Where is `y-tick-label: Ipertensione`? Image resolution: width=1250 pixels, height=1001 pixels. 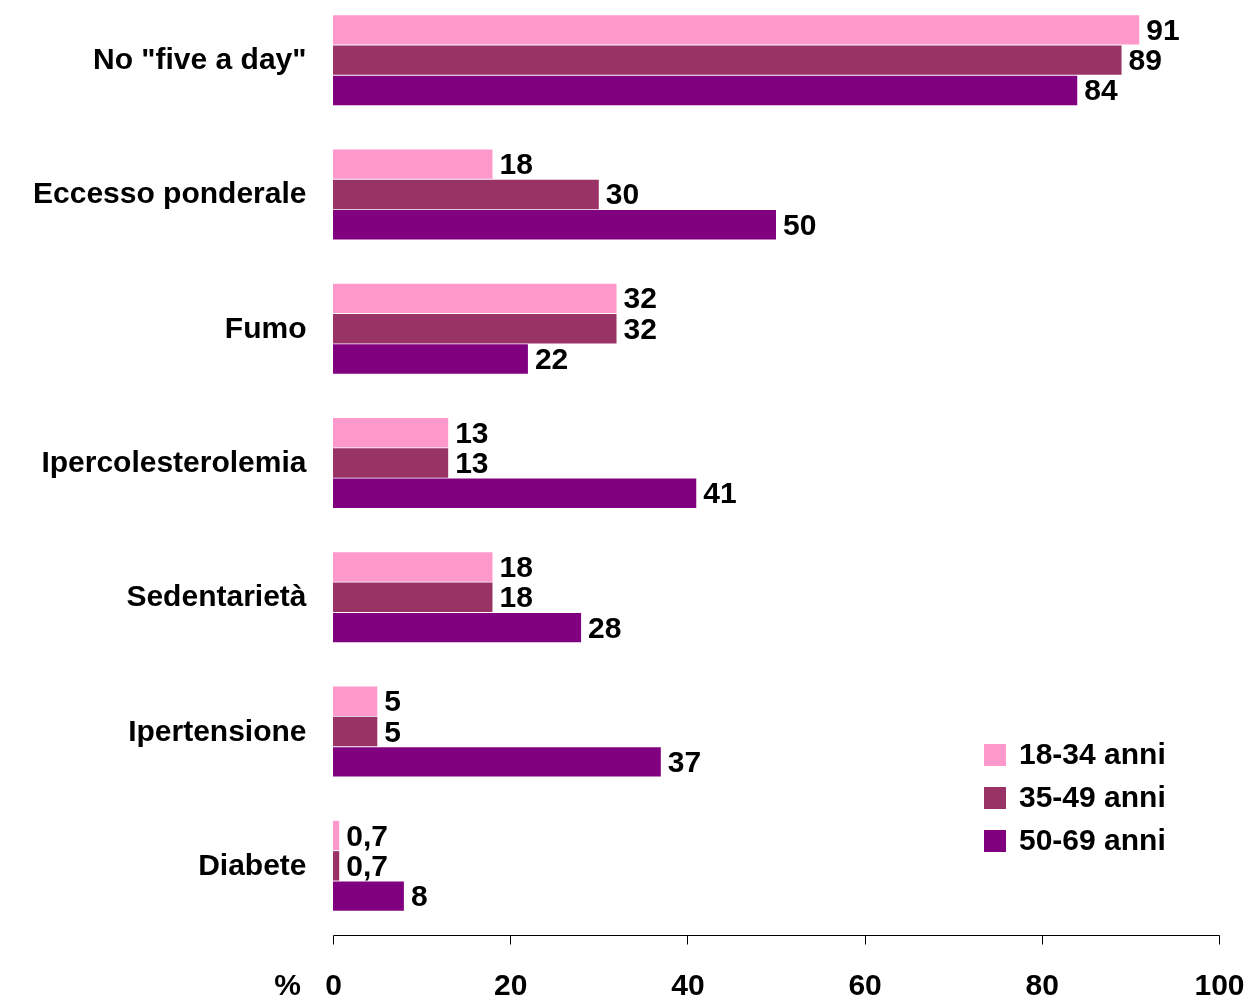
y-tick-label: Ipertensione is located at coordinates (217, 730).